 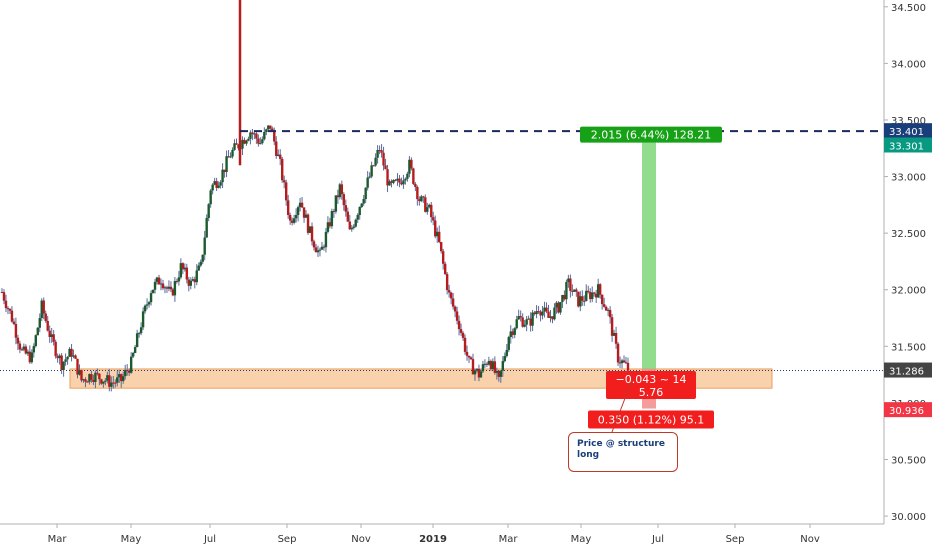 I want to click on support-zone, so click(x=421, y=378).